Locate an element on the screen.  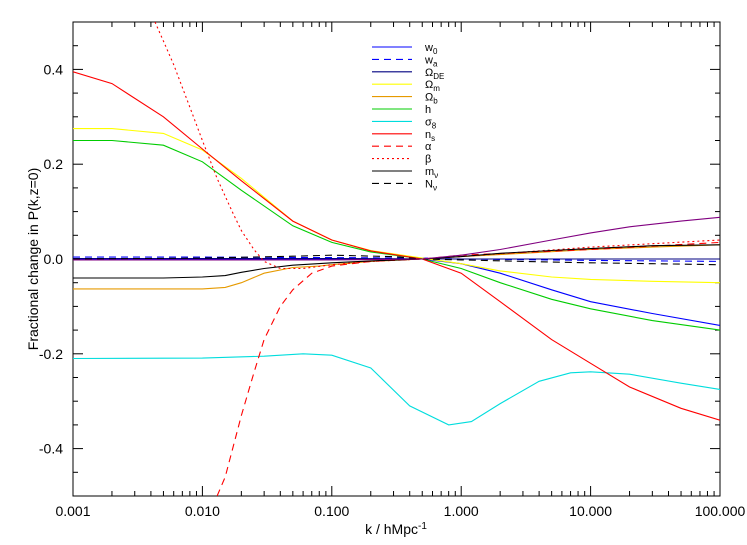
x-tick-label: 1.000 is located at coordinates (461, 511).